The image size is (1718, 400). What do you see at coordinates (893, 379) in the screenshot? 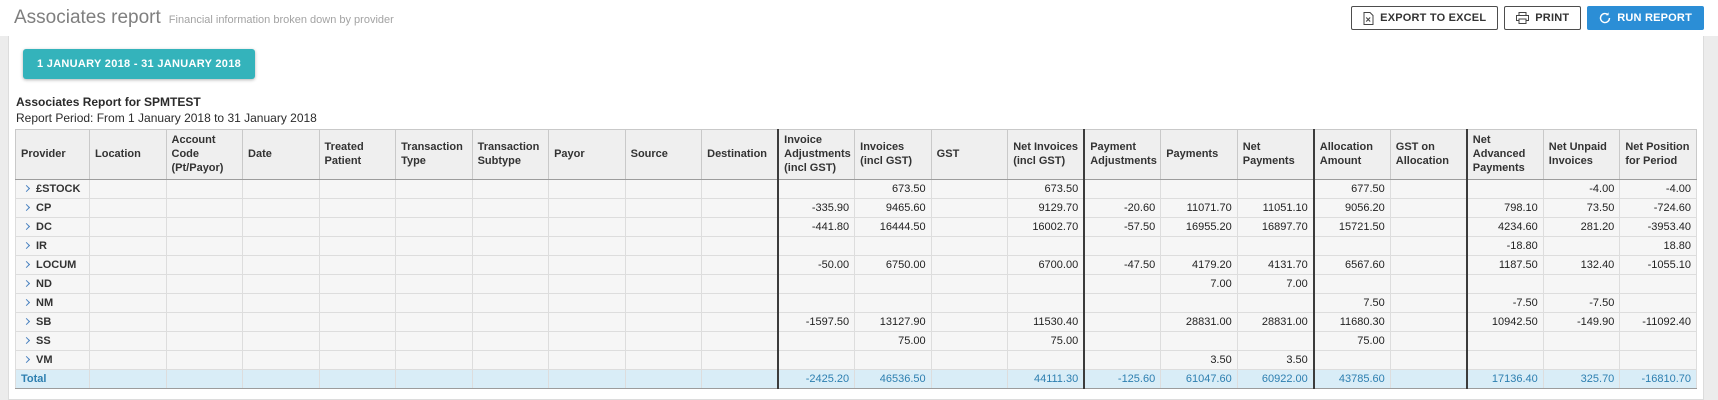
I see `value-cell: 46536.50` at bounding box center [893, 379].